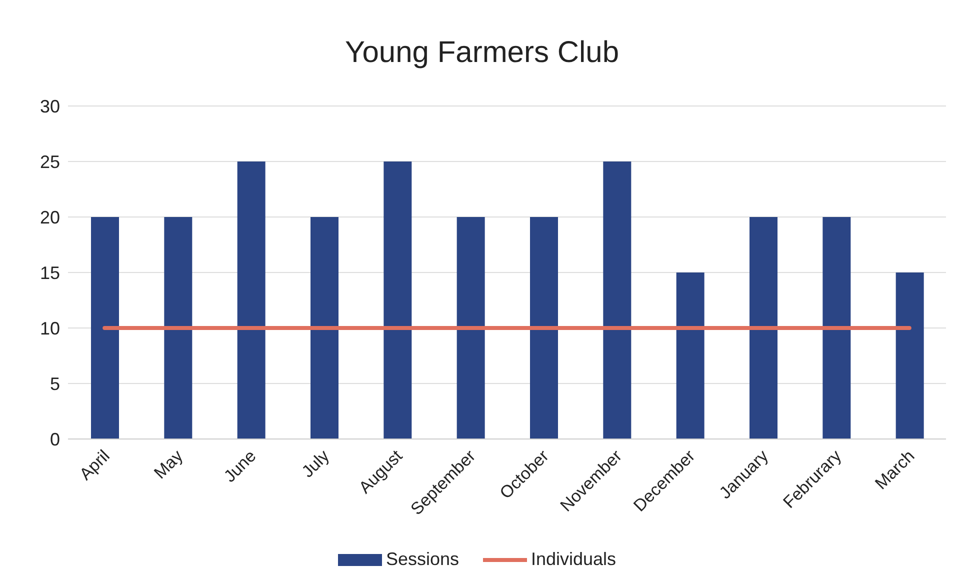  Describe the element at coordinates (316, 464) in the screenshot. I see `x-tick-label: July` at that location.